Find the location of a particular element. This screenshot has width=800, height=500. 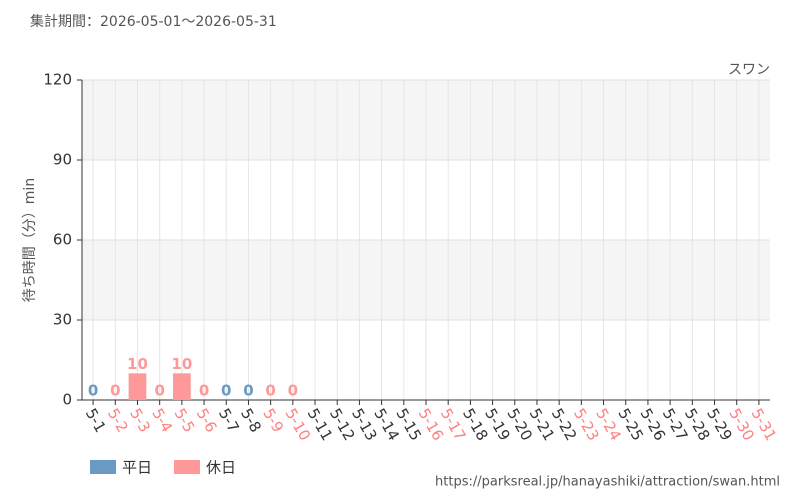

x-tick-label: 5-7 is located at coordinates (229, 420).